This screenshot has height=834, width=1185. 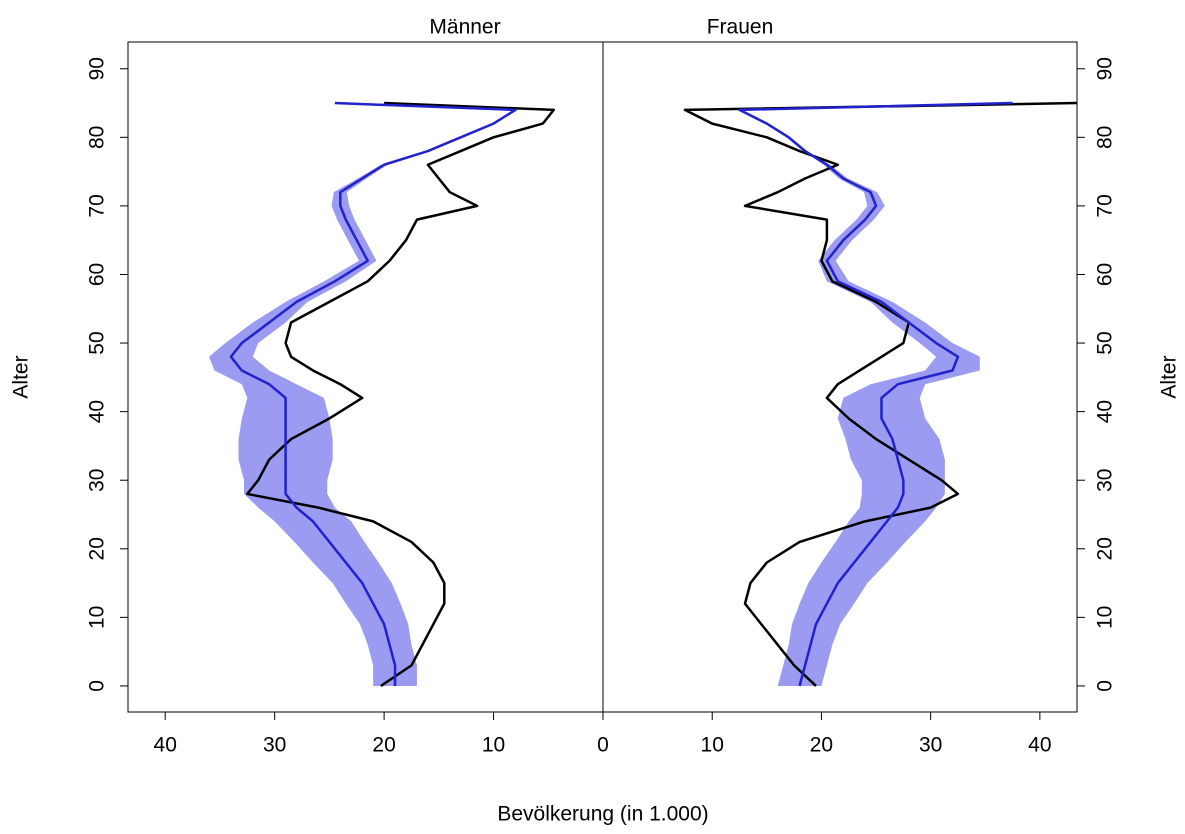 What do you see at coordinates (1105, 137) in the screenshot?
I see `y-tick-label-right: 80` at bounding box center [1105, 137].